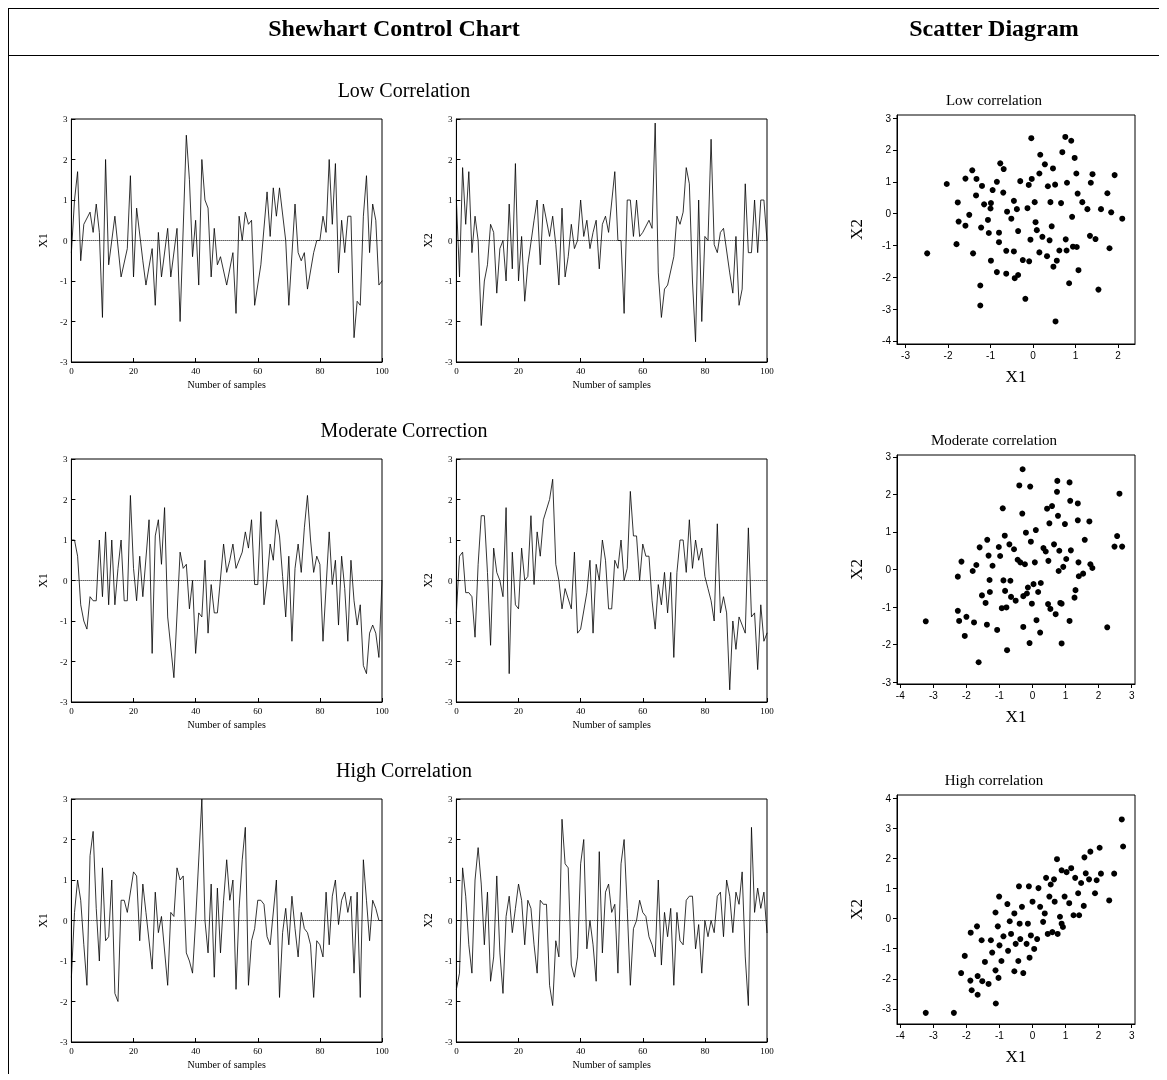 The height and width of the screenshot is (1080, 1167). What do you see at coordinates (900, 1035) in the screenshot?
I see `x-tick-label: -4` at bounding box center [900, 1035].